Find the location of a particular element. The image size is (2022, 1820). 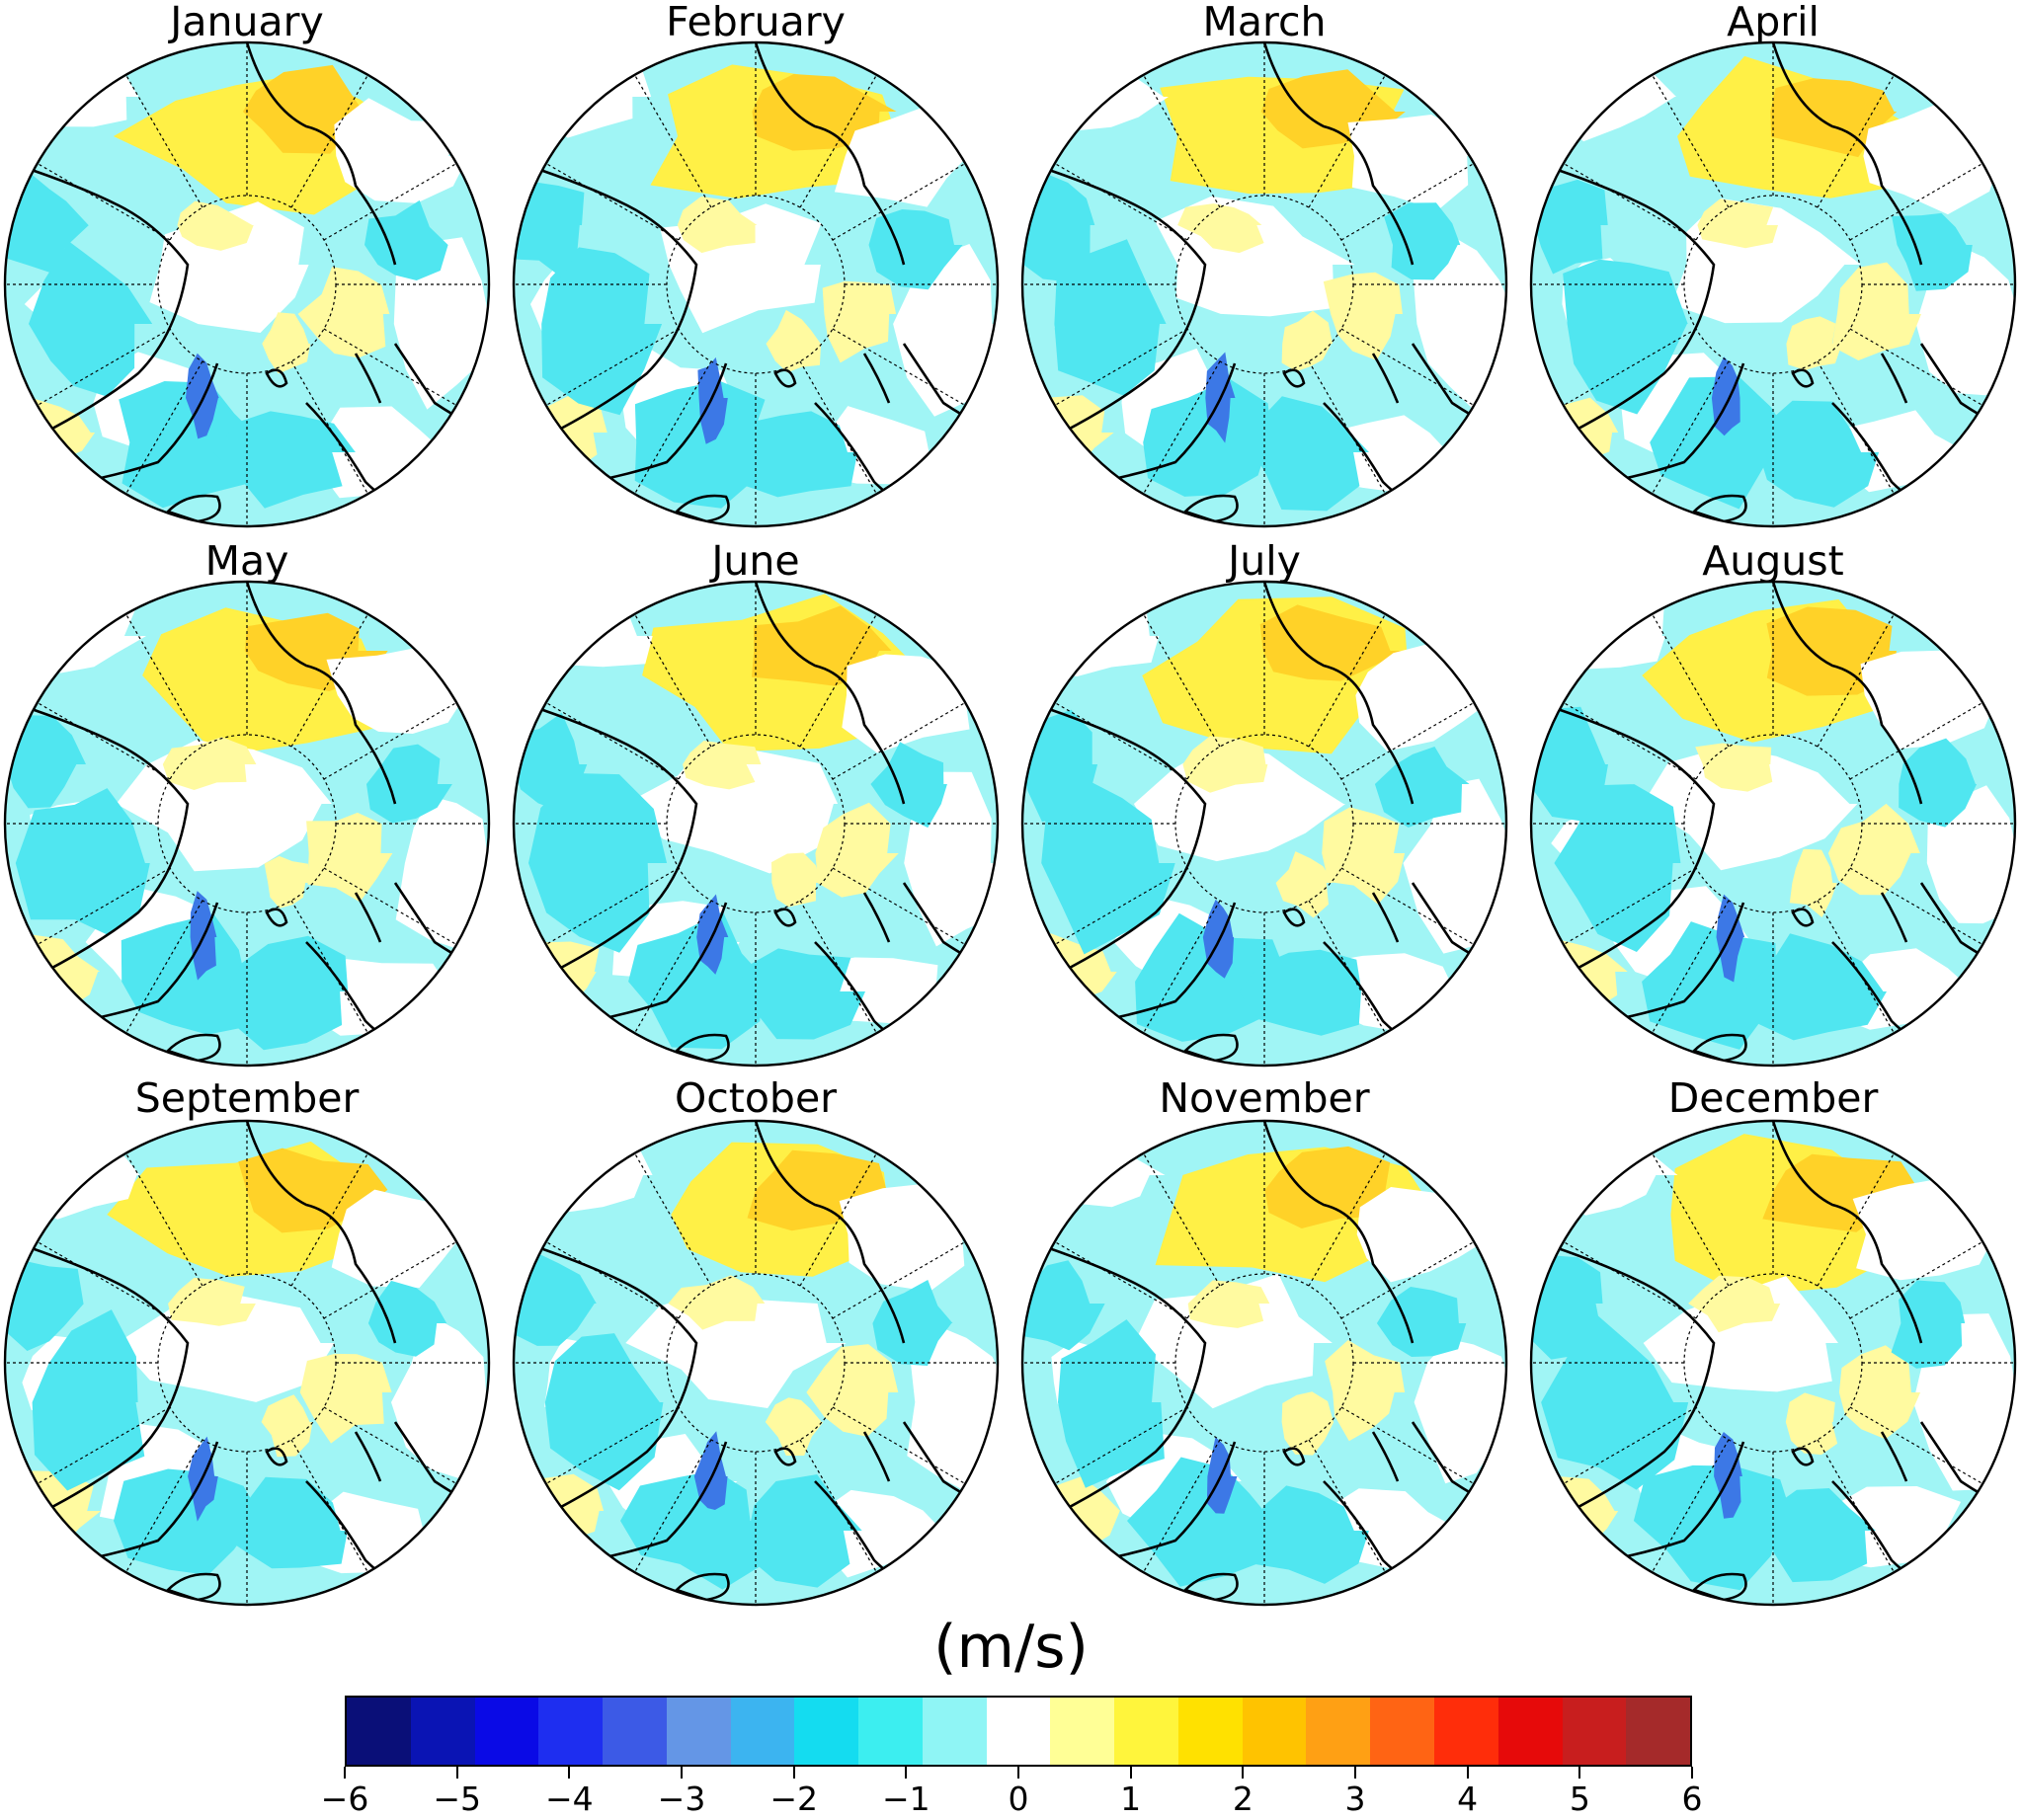

colorbar-tick-label: 1 is located at coordinates (1131, 1799).